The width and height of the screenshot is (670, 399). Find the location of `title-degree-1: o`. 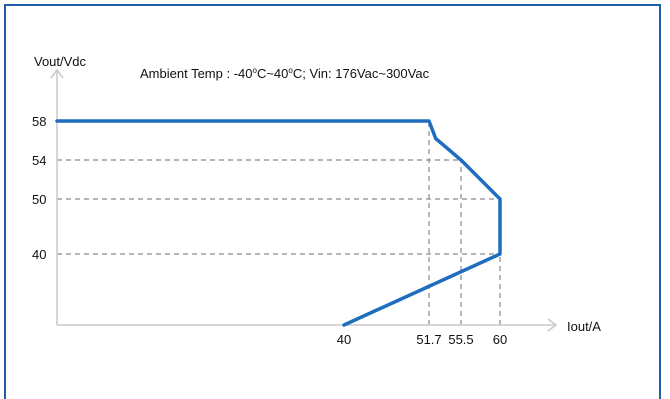

title-degree-1: o is located at coordinates (254, 70).